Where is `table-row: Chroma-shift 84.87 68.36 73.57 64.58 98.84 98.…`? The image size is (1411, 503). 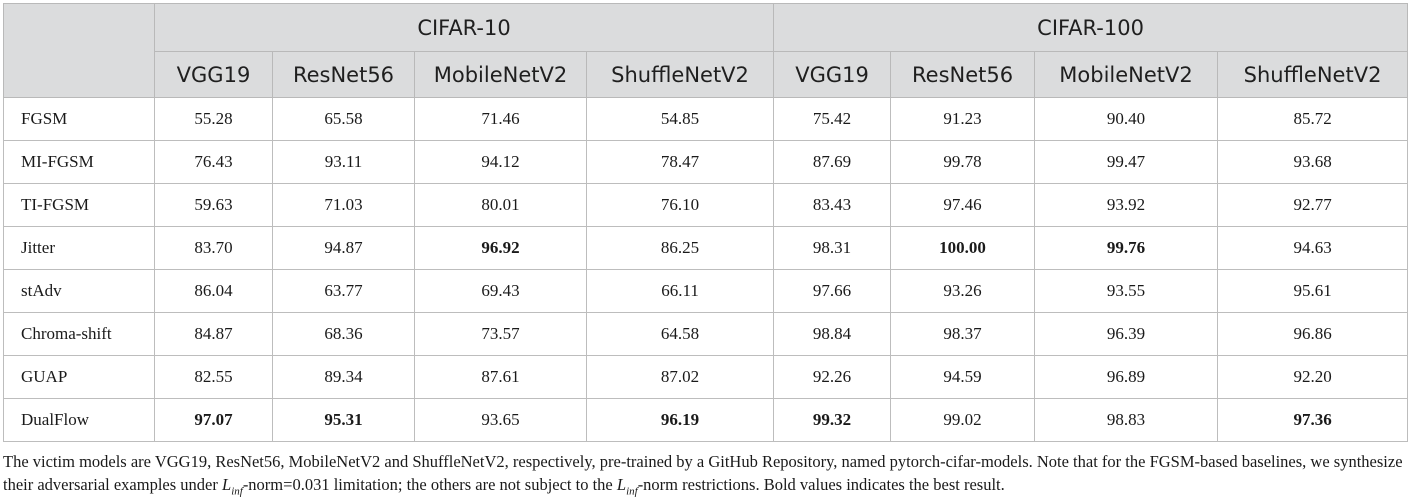
table-row: Chroma-shift 84.87 68.36 73.57 64.58 98.84 98.… is located at coordinates (706, 334).